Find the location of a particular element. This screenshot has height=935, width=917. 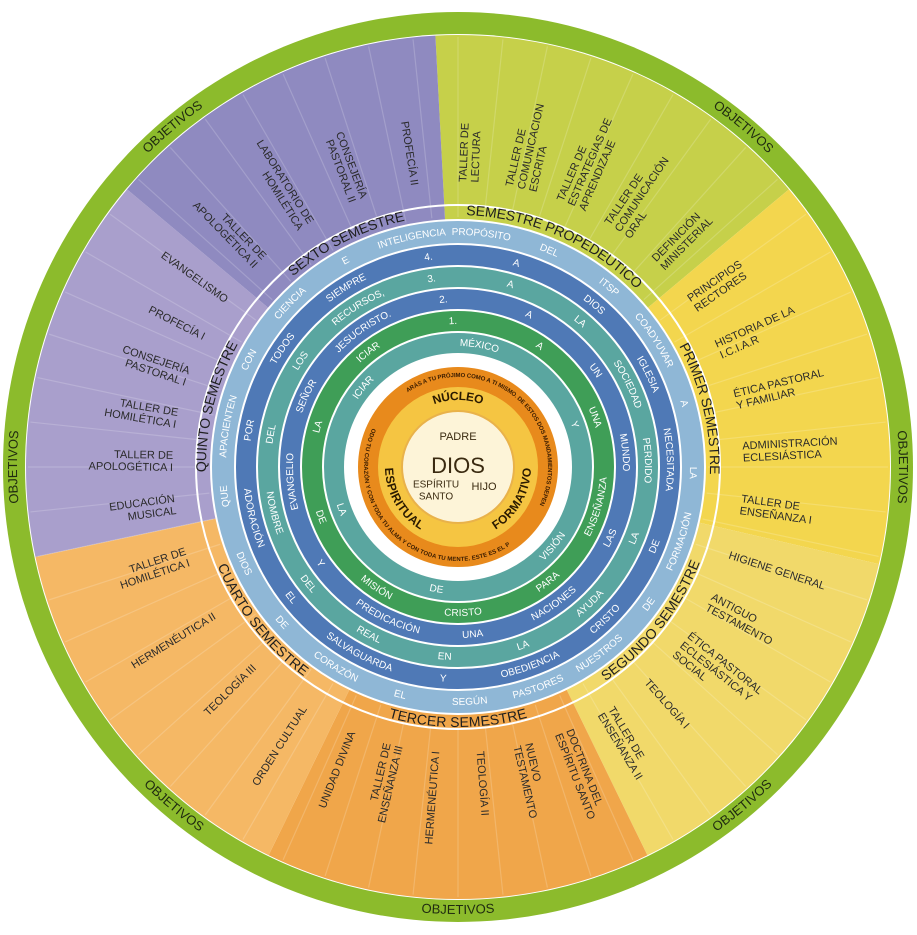

ring-word-r4: A is located at coordinates (529, 314).